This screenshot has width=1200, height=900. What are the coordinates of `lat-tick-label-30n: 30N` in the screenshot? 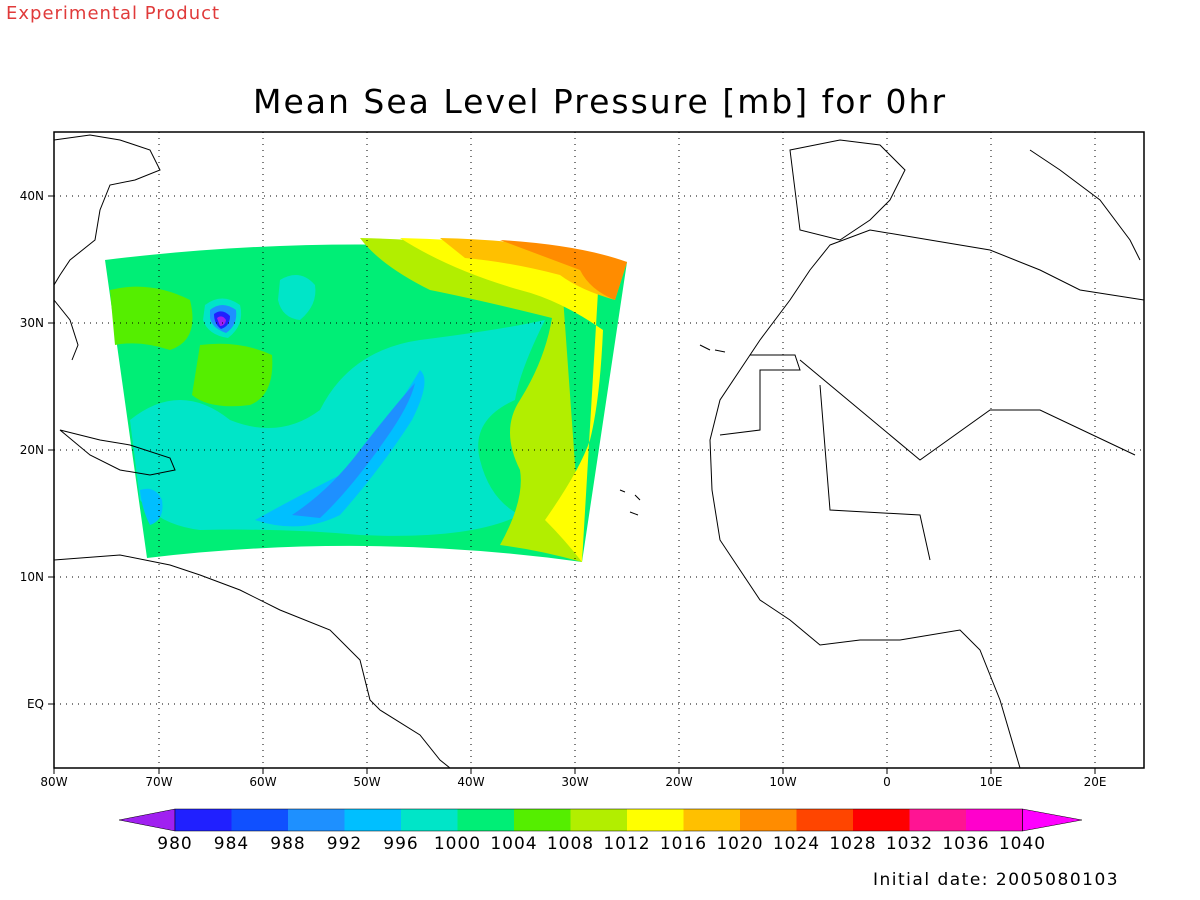 It's located at (31, 323).